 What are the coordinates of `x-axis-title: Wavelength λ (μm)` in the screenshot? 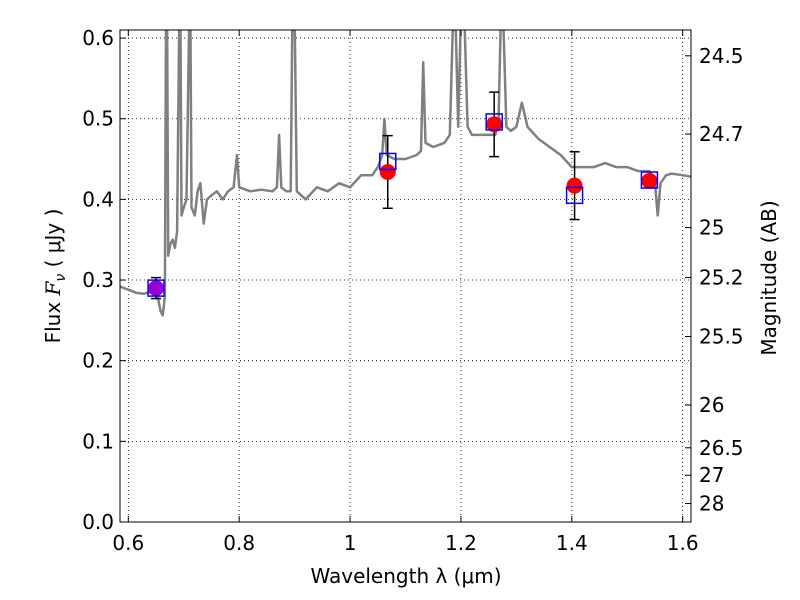 It's located at (405, 576).